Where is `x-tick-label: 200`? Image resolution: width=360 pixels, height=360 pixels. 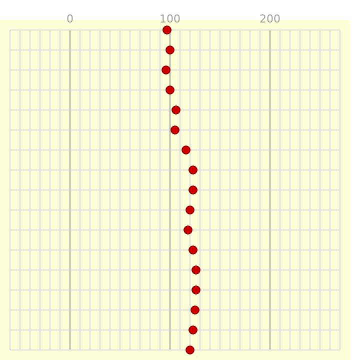 x-tick-label: 200 is located at coordinates (270, 19).